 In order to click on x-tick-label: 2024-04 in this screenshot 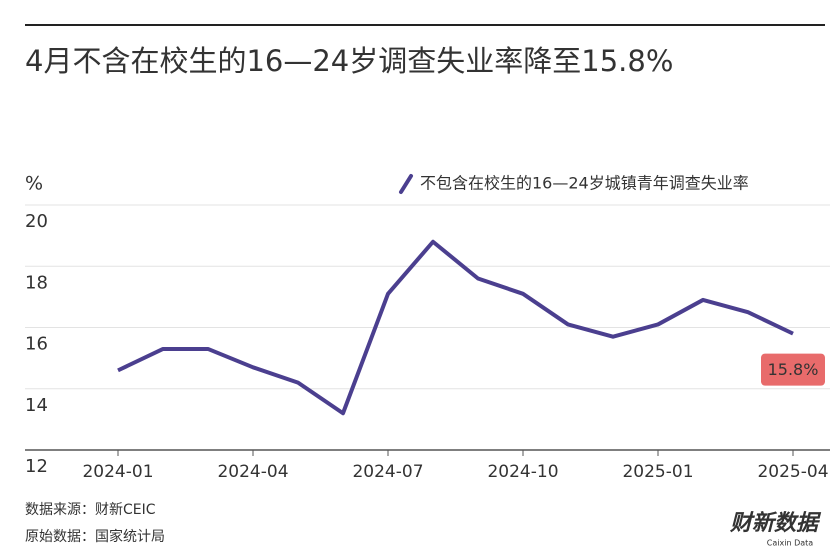, I will do `click(252, 472)`.